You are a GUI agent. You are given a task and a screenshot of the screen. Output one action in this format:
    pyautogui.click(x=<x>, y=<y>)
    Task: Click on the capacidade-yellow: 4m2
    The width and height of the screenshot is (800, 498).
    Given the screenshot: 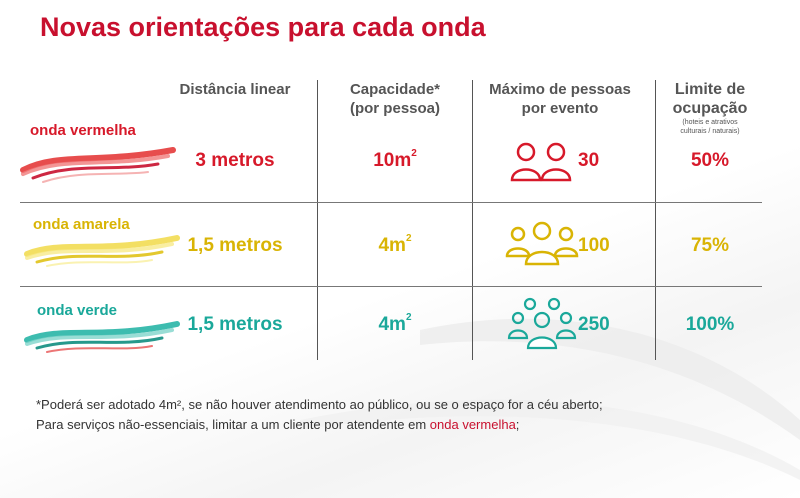 What is the action you would take?
    pyautogui.click(x=395, y=244)
    